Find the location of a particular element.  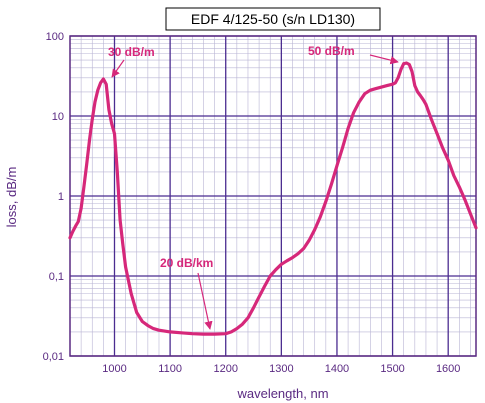

x-tick-label: 1300 is located at coordinates (281, 369).